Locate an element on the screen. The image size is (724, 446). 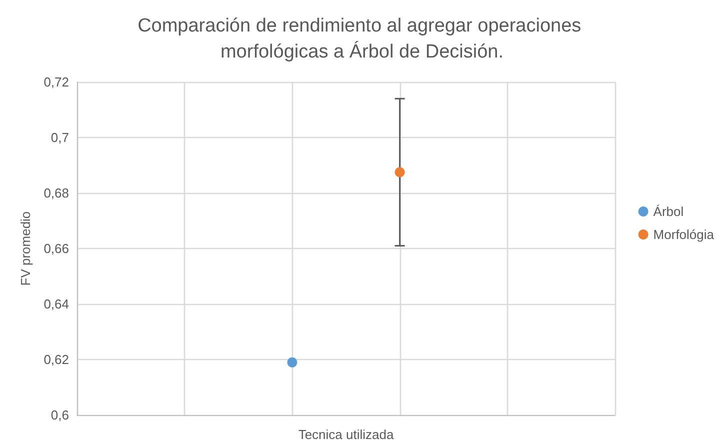
y-tick-label: 0,68 is located at coordinates (56, 193).